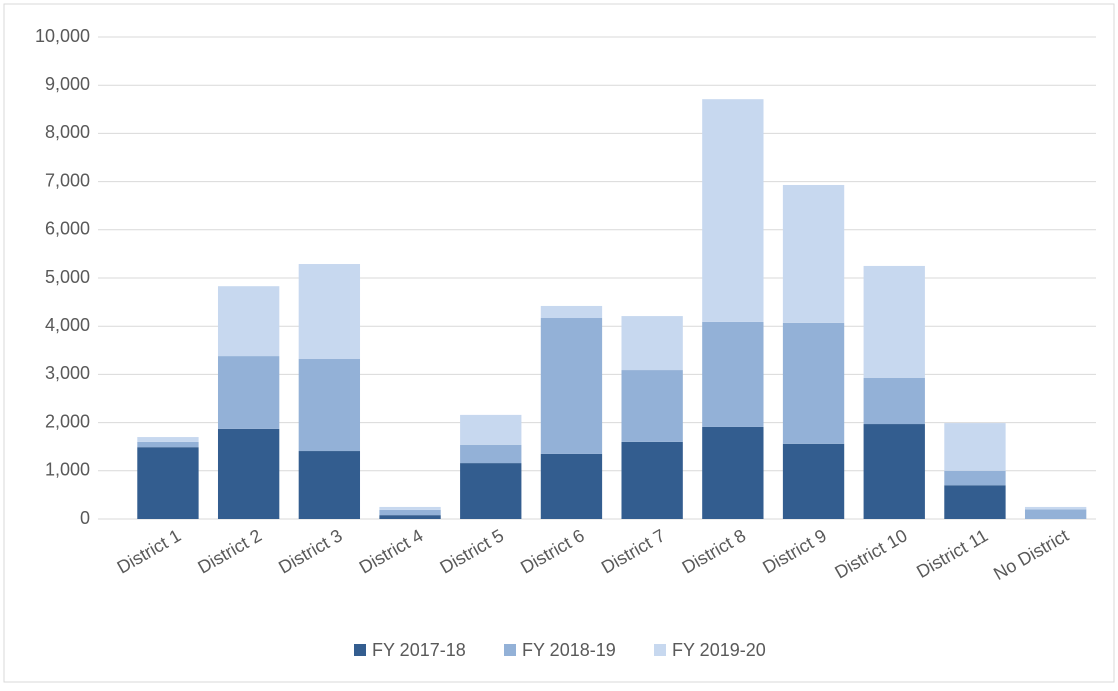 This screenshot has width=1118, height=691. Describe the element at coordinates (719, 650) in the screenshot. I see `legend-label: FY 2019-20` at that location.